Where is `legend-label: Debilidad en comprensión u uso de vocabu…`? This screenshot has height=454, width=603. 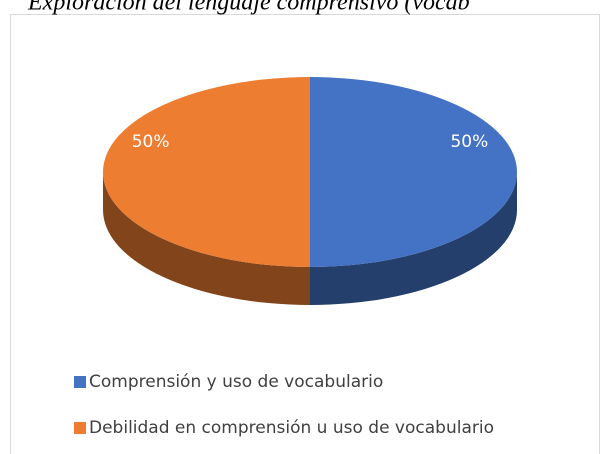 legend-label: Debilidad en comprensión u uso de vocabu… is located at coordinates (291, 428).